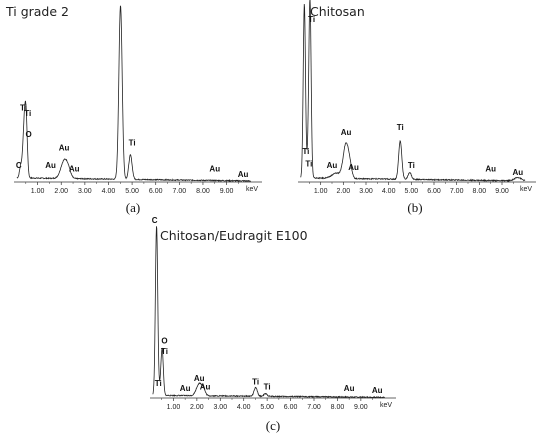  What do you see at coordinates (273, 425) in the screenshot?
I see `caption-c: (c)` at bounding box center [273, 425].